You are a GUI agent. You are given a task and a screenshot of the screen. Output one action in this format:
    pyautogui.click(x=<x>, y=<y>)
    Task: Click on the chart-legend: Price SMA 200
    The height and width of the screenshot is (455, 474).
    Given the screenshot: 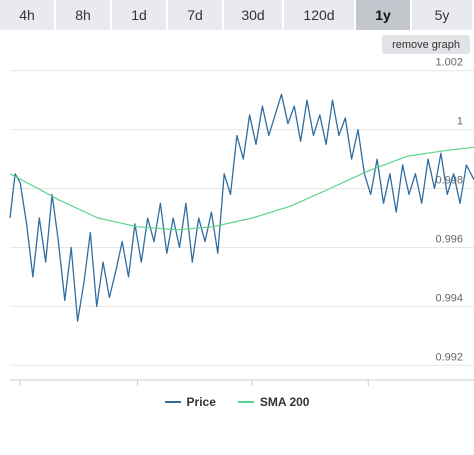 What is the action you would take?
    pyautogui.click(x=237, y=402)
    